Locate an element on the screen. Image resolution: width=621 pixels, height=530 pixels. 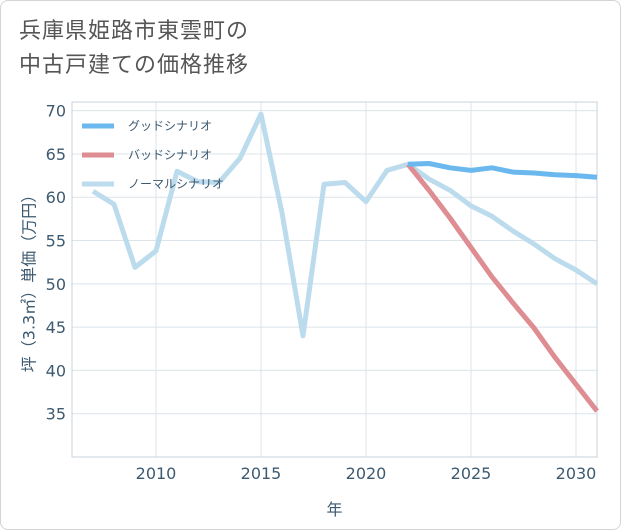
chart-title: 兵庫県姫路市東雲町の 中古戸建ての価格推移 is located at coordinates (134, 49).